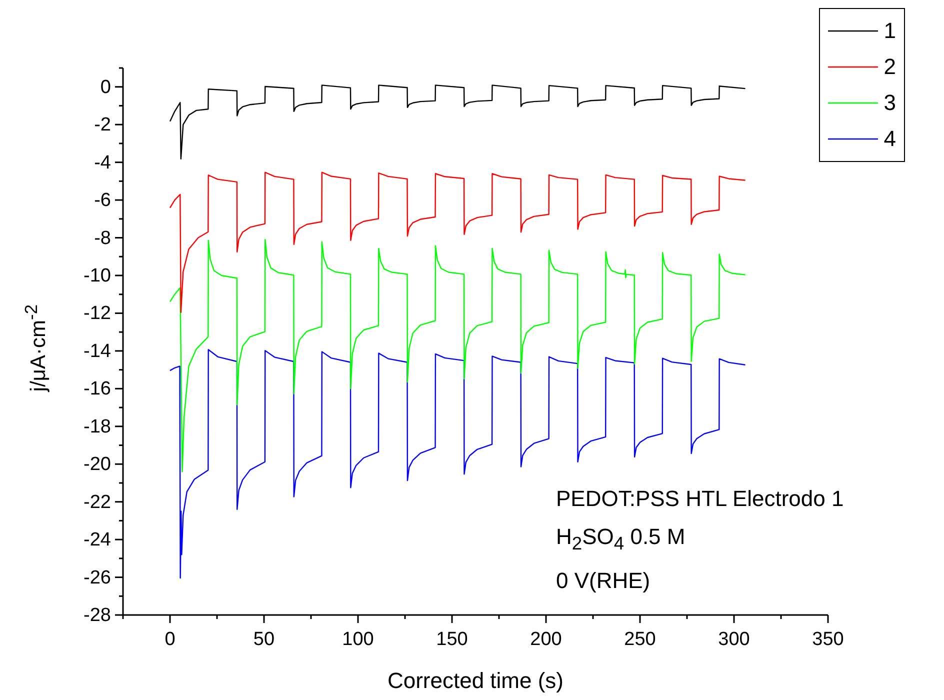  I want to click on x-tick-label: 200, so click(546, 639).